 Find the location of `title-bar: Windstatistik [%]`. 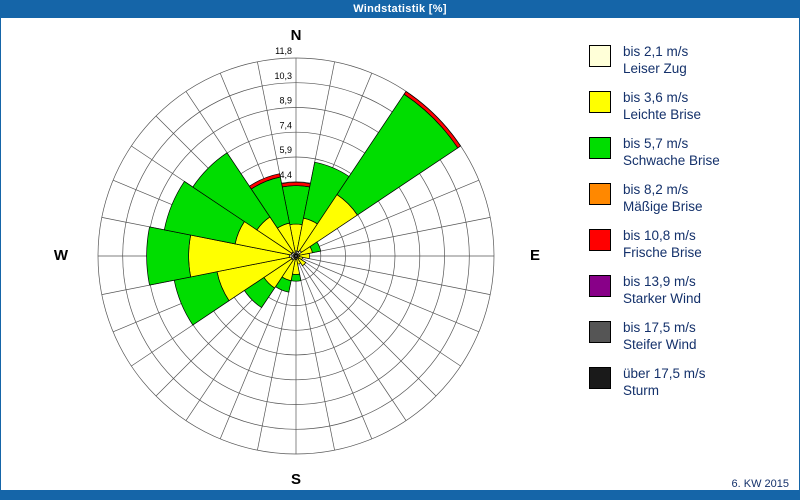

title-bar: Windstatistik [%] is located at coordinates (400, 9).